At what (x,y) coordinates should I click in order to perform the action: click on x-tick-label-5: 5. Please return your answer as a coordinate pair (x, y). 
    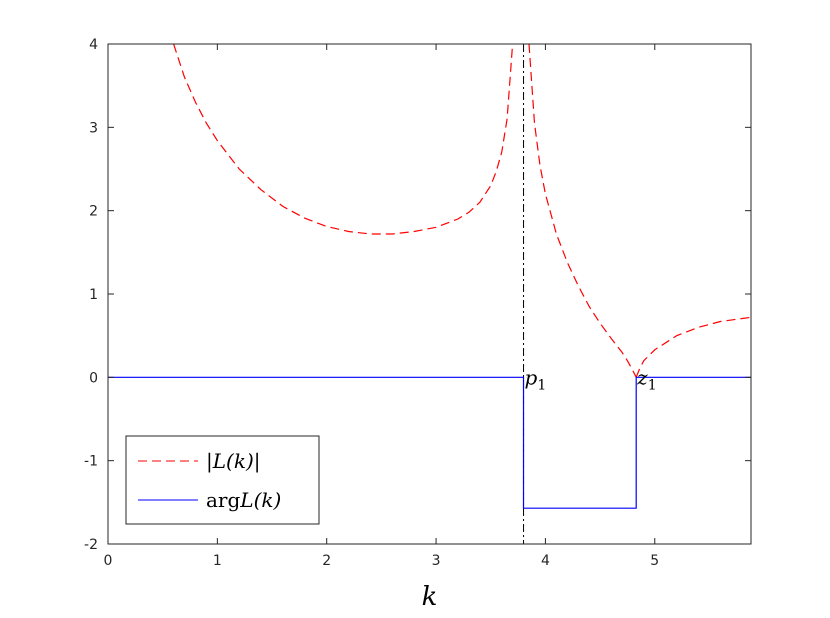
    Looking at the image, I should click on (654, 561).